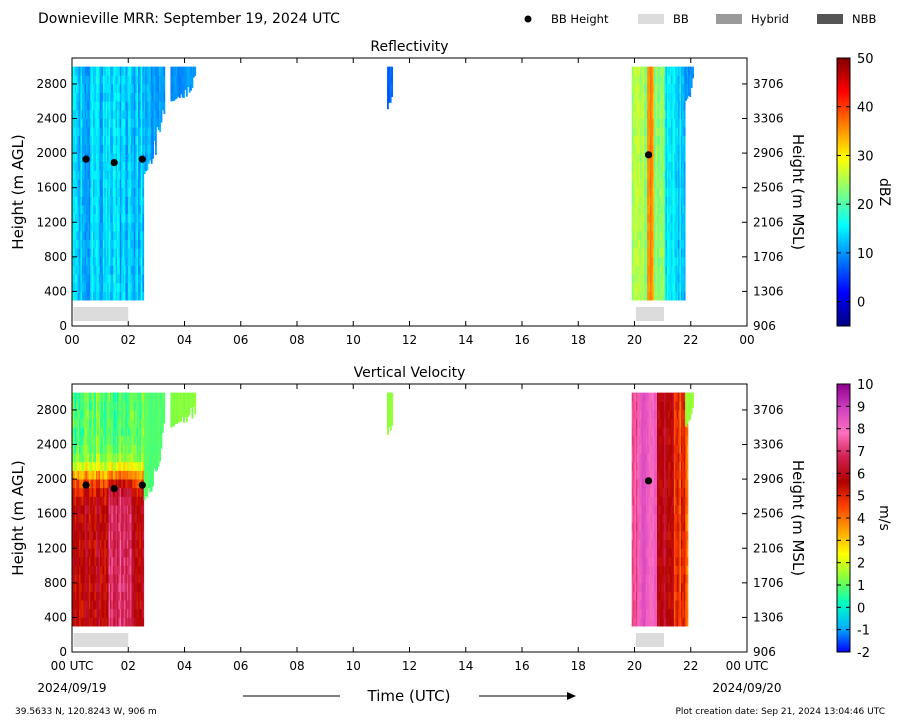 This screenshot has width=900, height=725. I want to click on colorbar-tick-label: 30, so click(865, 156).